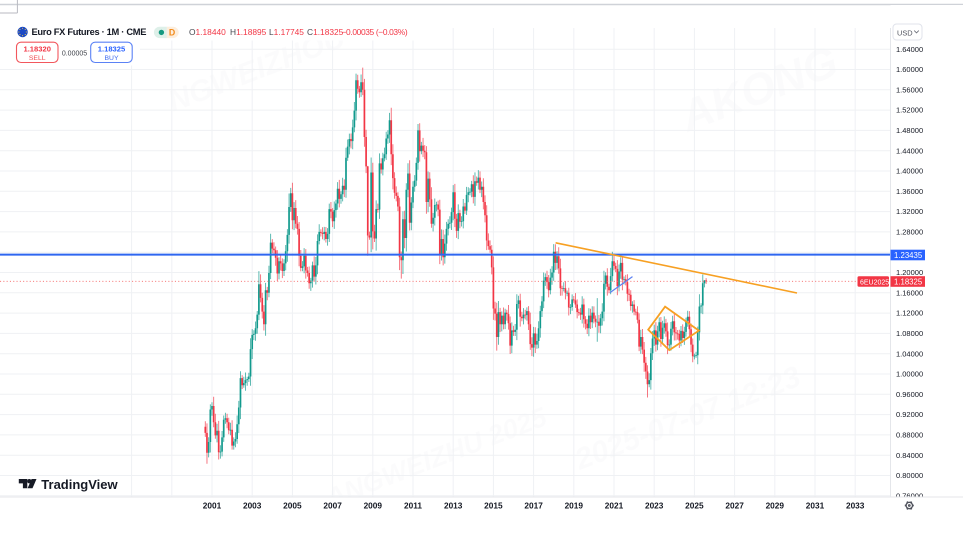  Describe the element at coordinates (79, 484) in the screenshot. I see `svg-text: TradingView` at that location.